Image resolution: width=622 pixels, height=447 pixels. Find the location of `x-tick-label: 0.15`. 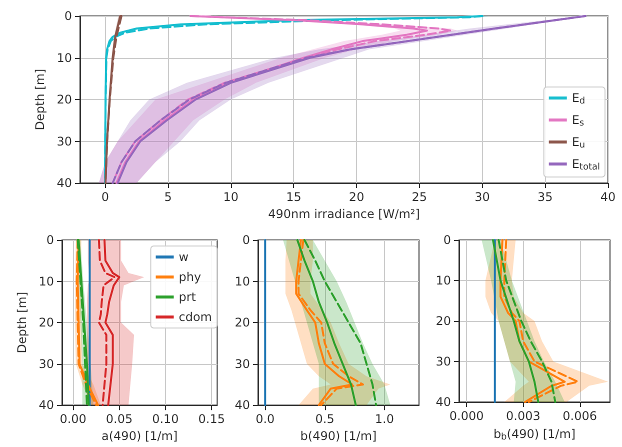

x-tick-label: 0.15 is located at coordinates (211, 419).